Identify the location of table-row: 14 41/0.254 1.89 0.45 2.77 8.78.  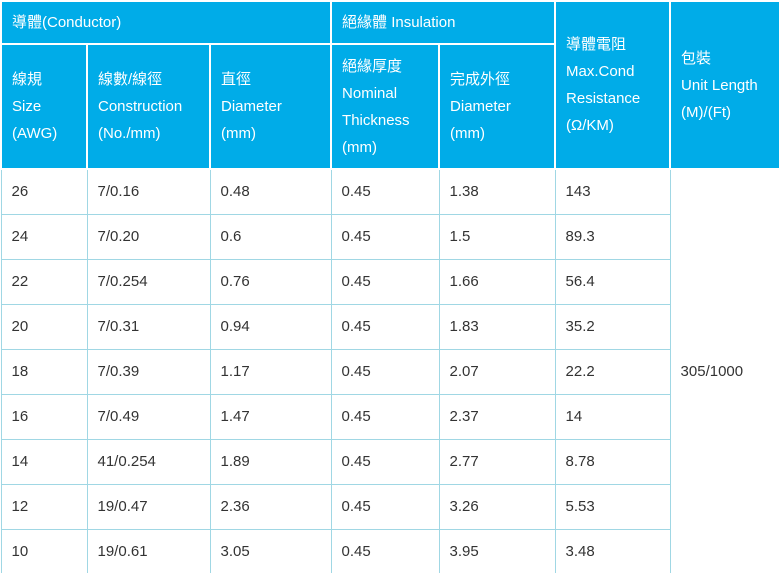
(389, 461).